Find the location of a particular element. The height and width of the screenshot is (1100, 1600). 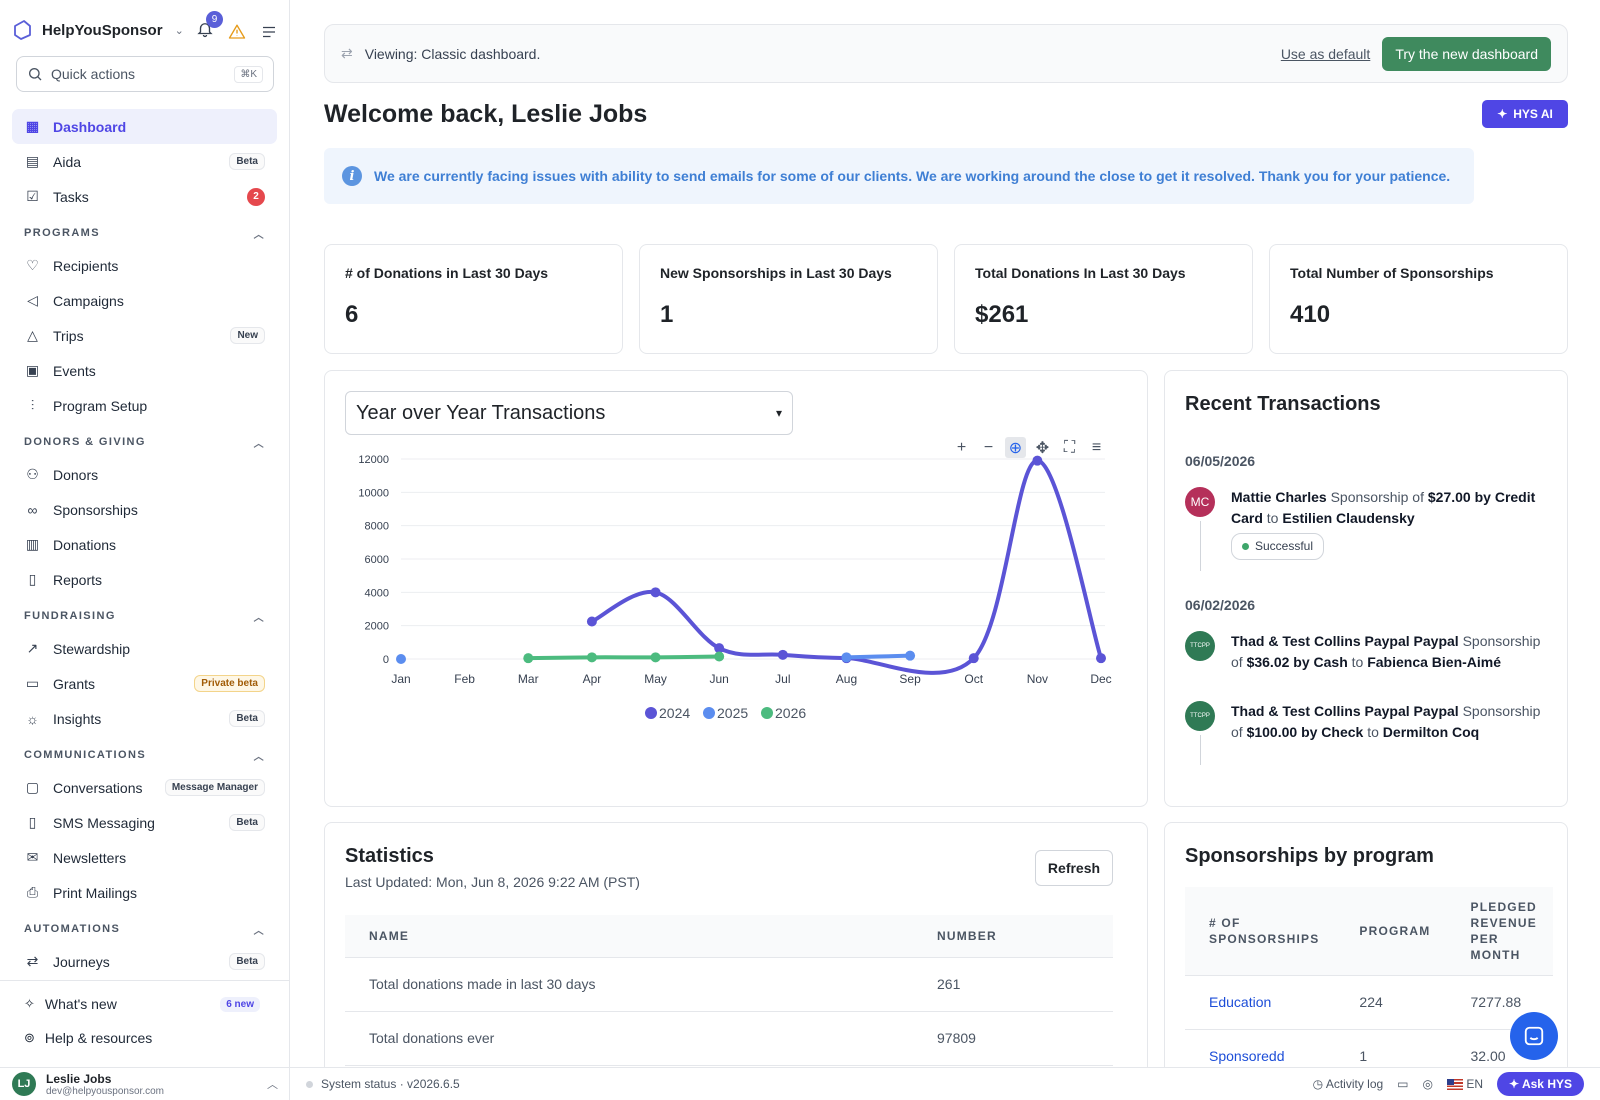

reports-icon: ▯ is located at coordinates (32, 579).